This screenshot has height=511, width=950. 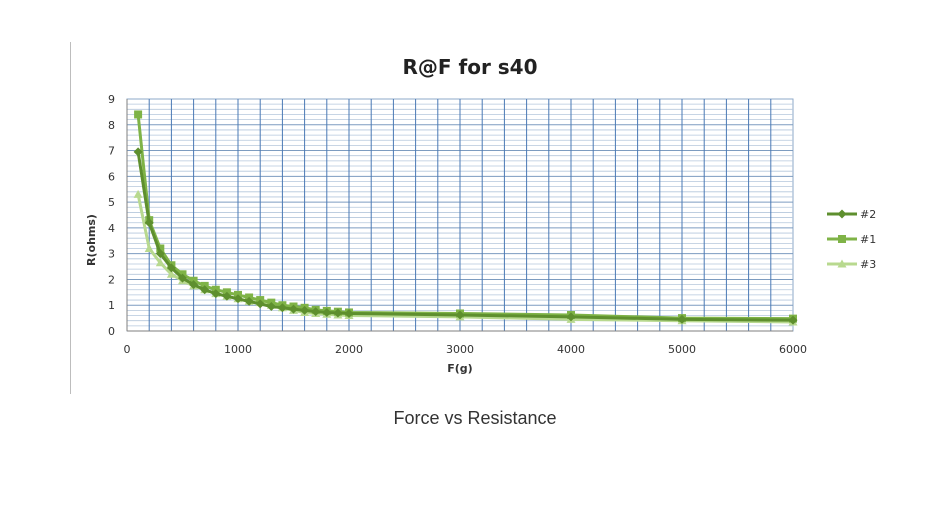 I want to click on y-tick-label: 6, so click(x=111, y=176).